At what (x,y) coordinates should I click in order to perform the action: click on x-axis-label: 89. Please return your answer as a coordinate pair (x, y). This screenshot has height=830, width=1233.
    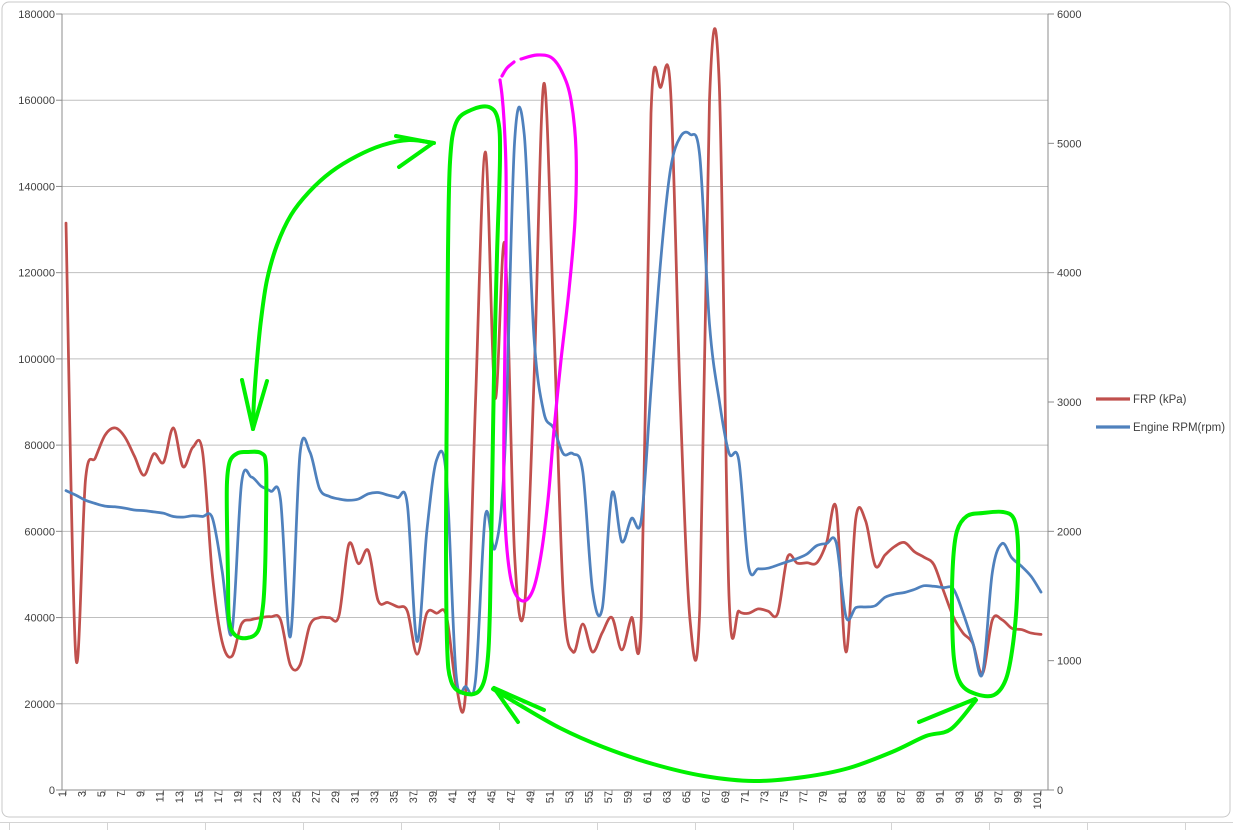
    Looking at the image, I should click on (921, 797).